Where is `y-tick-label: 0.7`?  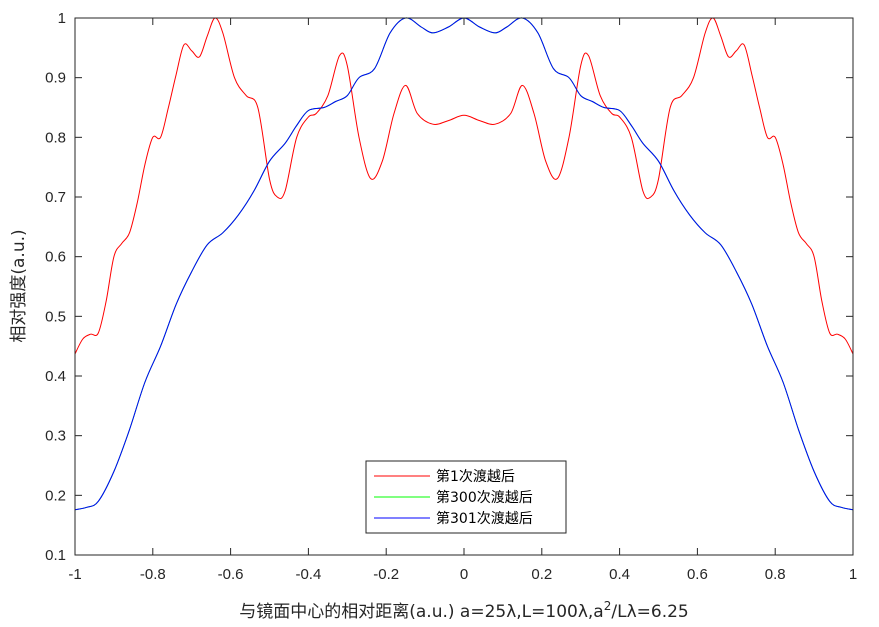 y-tick-label: 0.7 is located at coordinates (55, 197).